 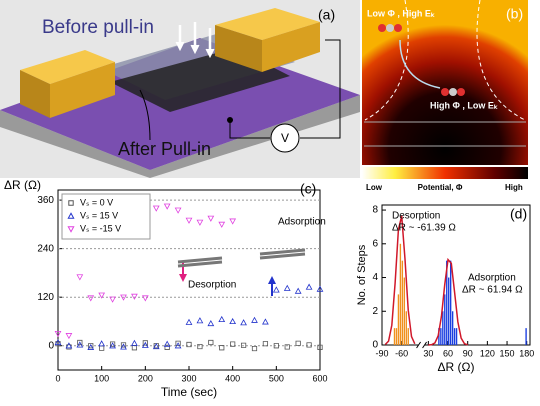 I want to click on colorbar, so click(x=445, y=173).